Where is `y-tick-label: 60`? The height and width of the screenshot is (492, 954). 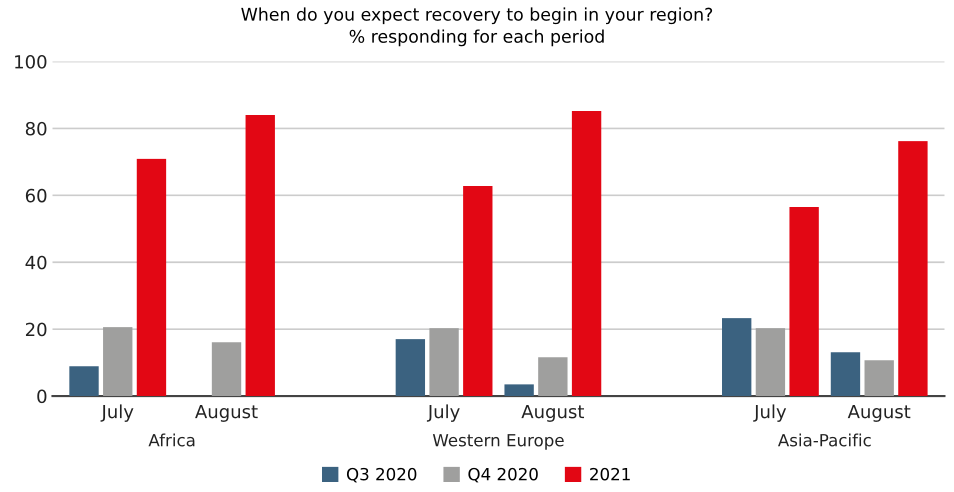
y-tick-label: 60 is located at coordinates (36, 195).